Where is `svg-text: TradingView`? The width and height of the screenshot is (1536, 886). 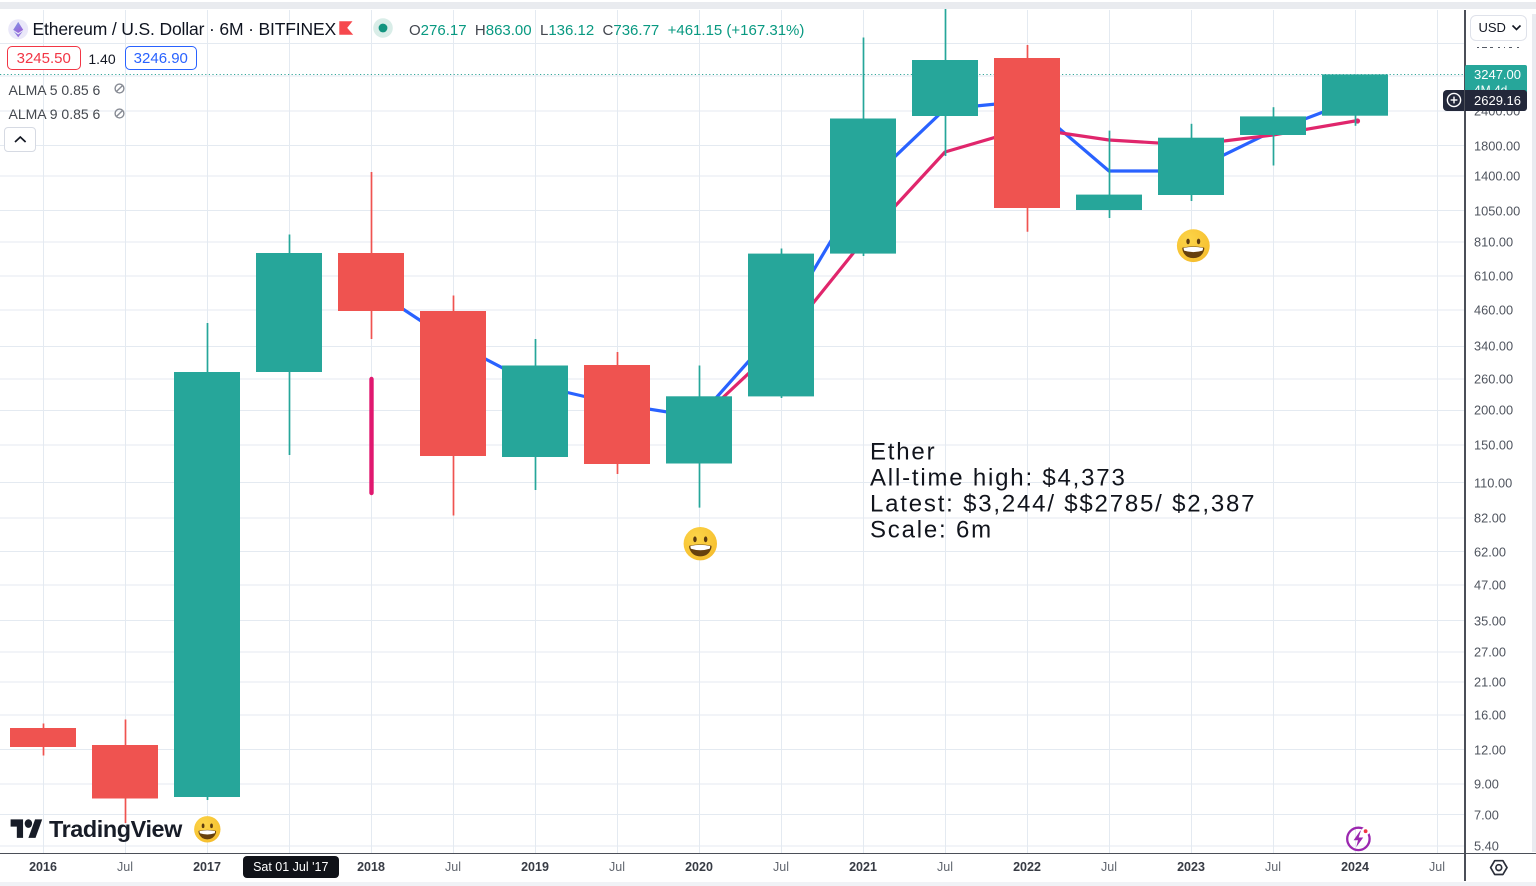
svg-text: TradingView is located at coordinates (116, 829).